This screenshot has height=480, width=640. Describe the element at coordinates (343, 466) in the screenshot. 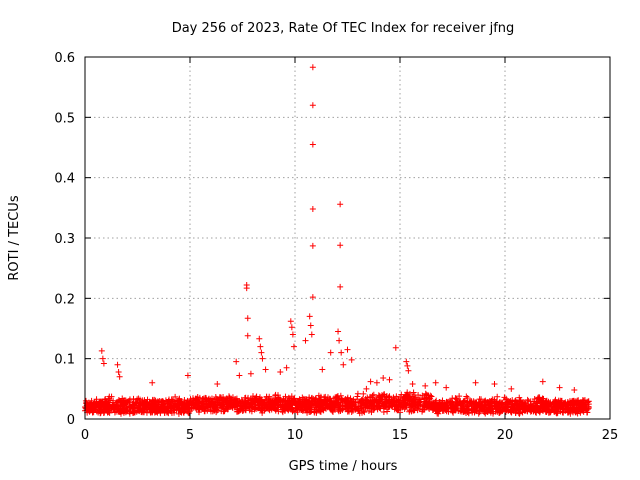

I see `x-axis-label: GPS time / hours` at that location.